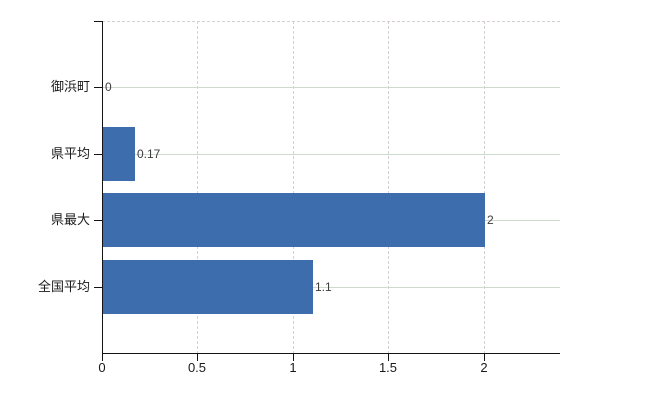  Describe the element at coordinates (484, 367) in the screenshot. I see `x-tick-label: 2` at that location.